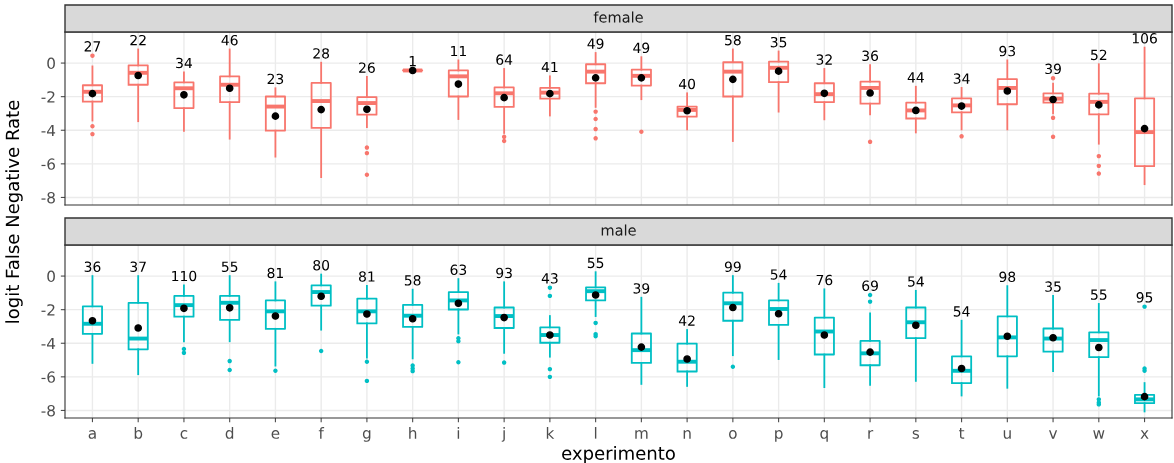 The height and width of the screenshot is (463, 1174). What do you see at coordinates (916, 434) in the screenshot?
I see `x-tick-label: s` at bounding box center [916, 434].